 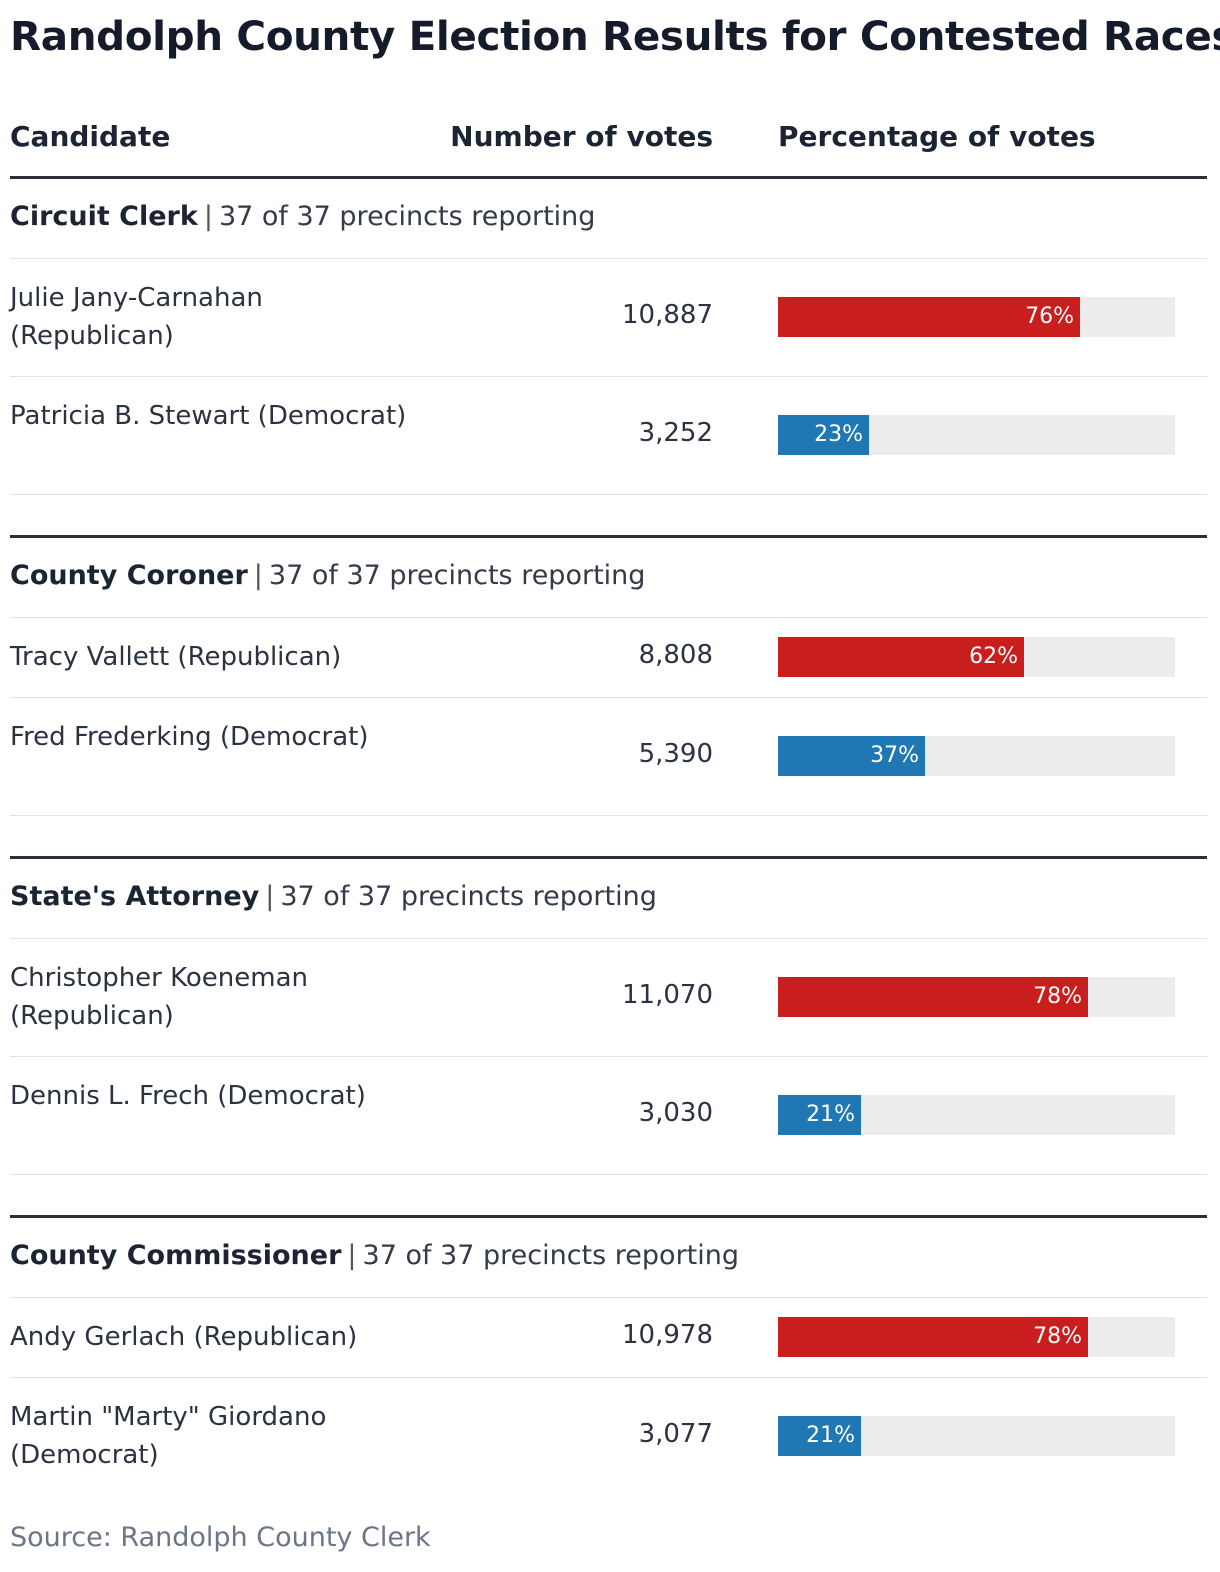 What do you see at coordinates (176, 657) in the screenshot?
I see `candidate-name: Tracy Vallett (Republican)` at bounding box center [176, 657].